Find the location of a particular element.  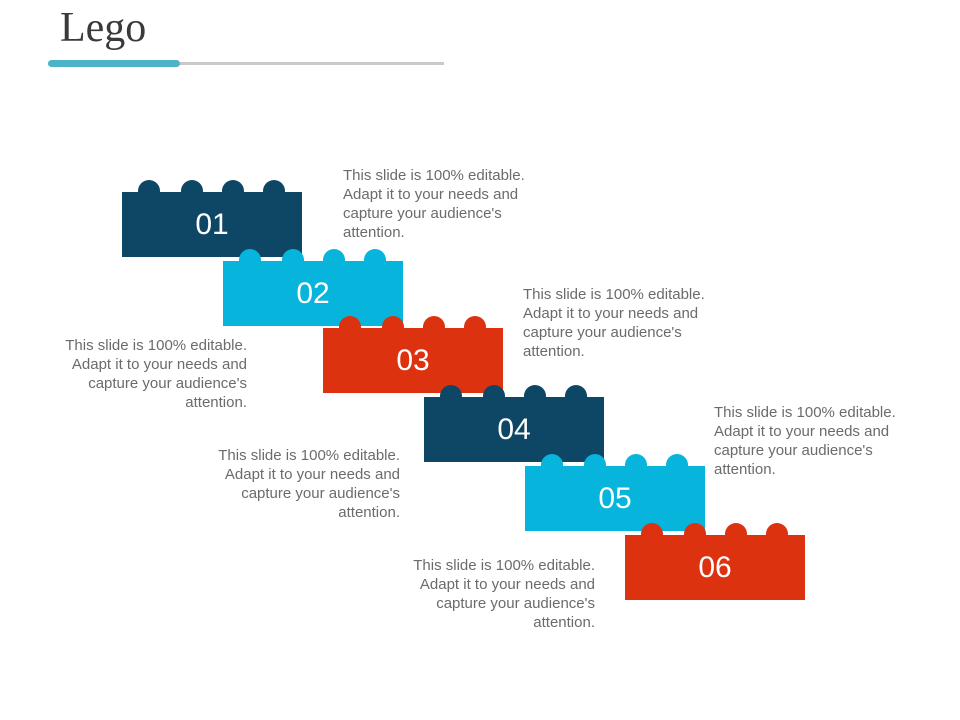

step-number: 01 is located at coordinates (212, 224).